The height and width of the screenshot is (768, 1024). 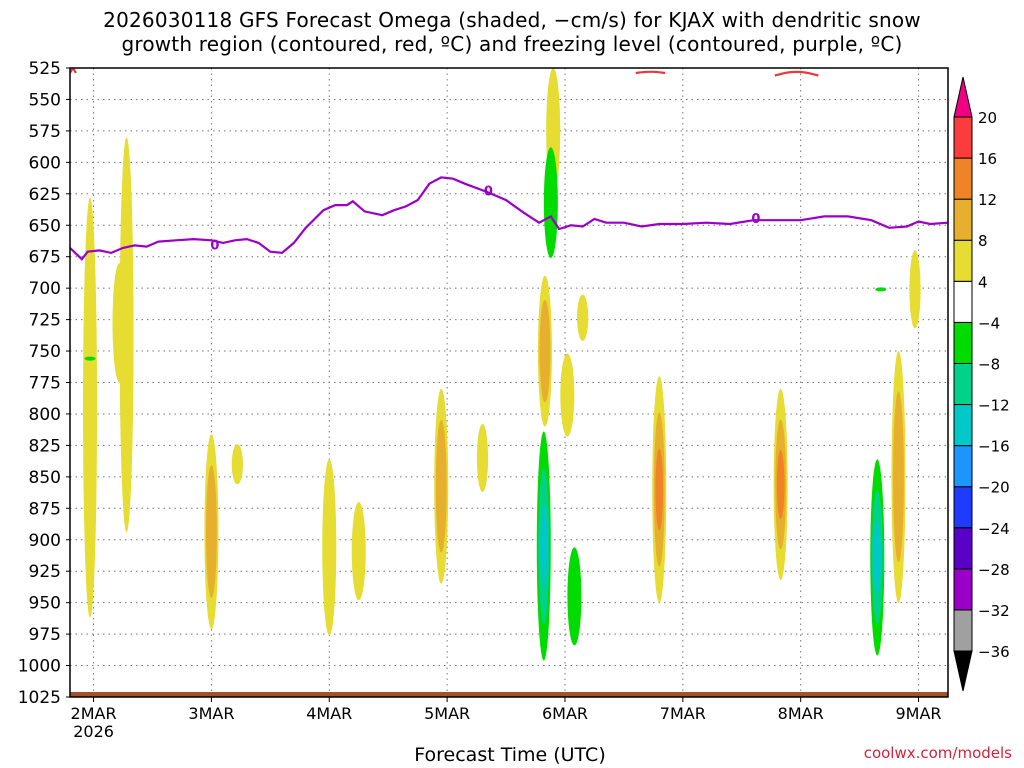 What do you see at coordinates (45, 509) in the screenshot?
I see `y-tick-label: 875` at bounding box center [45, 509].